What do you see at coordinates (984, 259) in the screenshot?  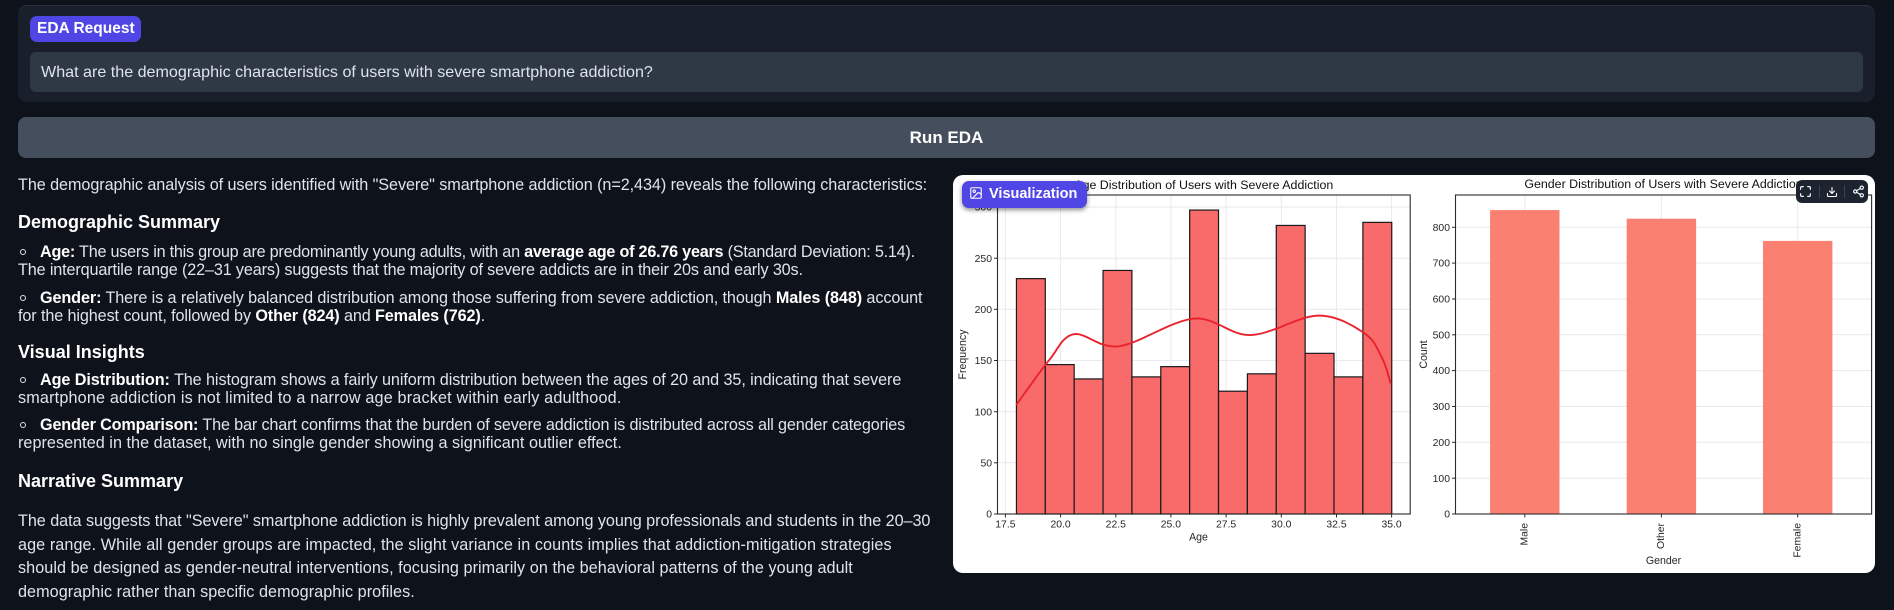 I see `svg-text: 250` at bounding box center [984, 259].